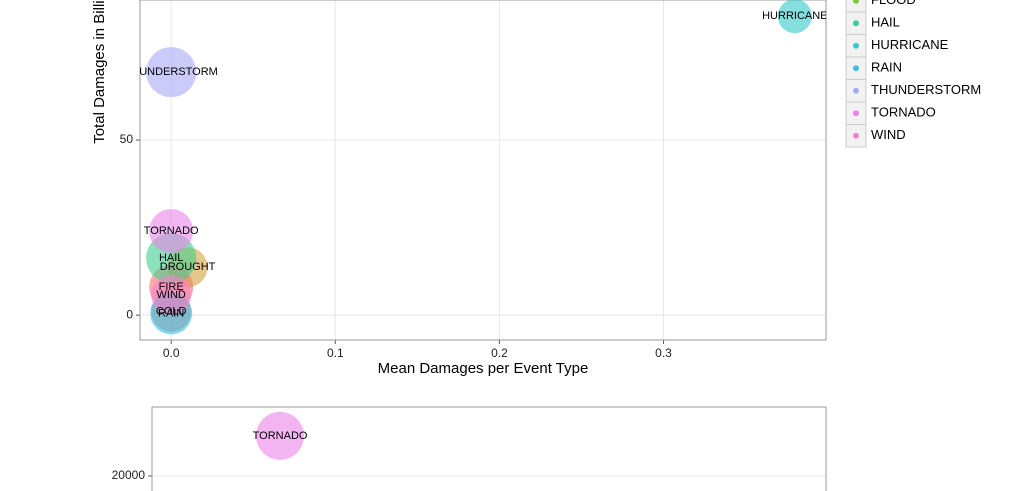  I want to click on legend-label: THUNDERSTORM, so click(926, 89).